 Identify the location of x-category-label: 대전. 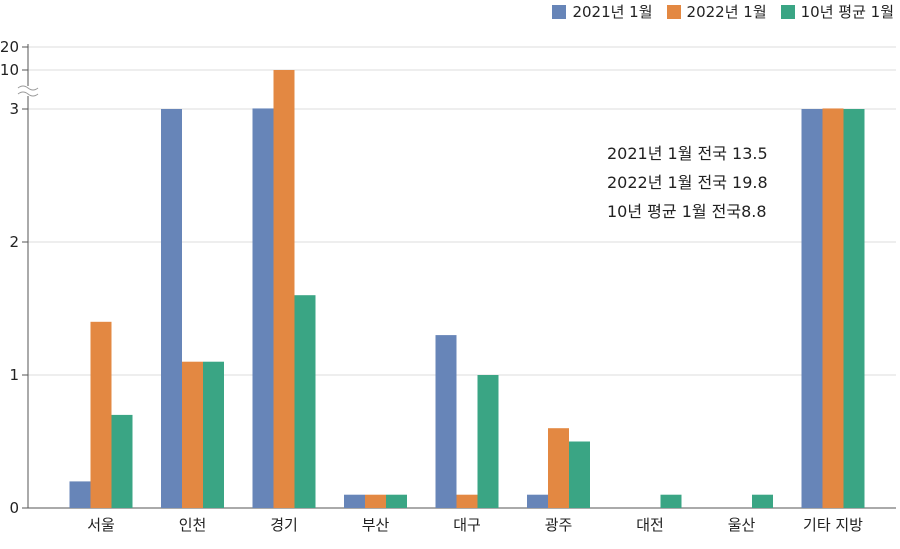
(650, 525).